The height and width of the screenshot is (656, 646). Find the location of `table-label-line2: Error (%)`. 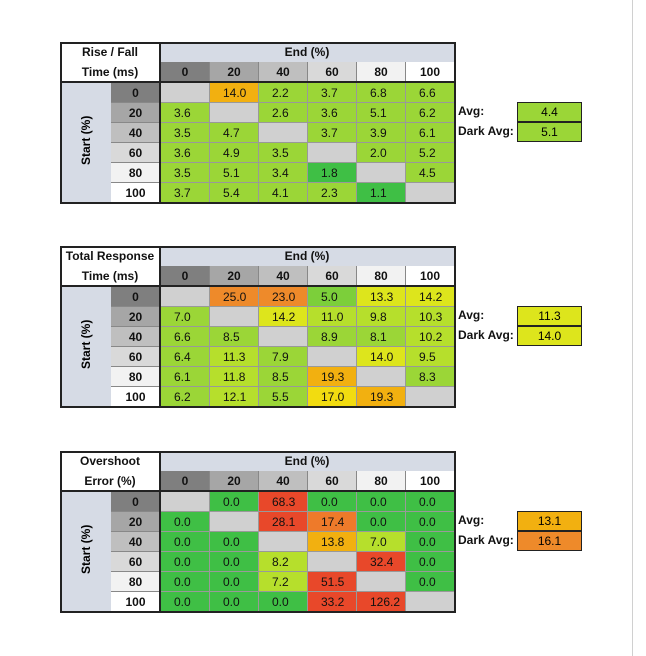

table-label-line2: Error (%) is located at coordinates (110, 481).